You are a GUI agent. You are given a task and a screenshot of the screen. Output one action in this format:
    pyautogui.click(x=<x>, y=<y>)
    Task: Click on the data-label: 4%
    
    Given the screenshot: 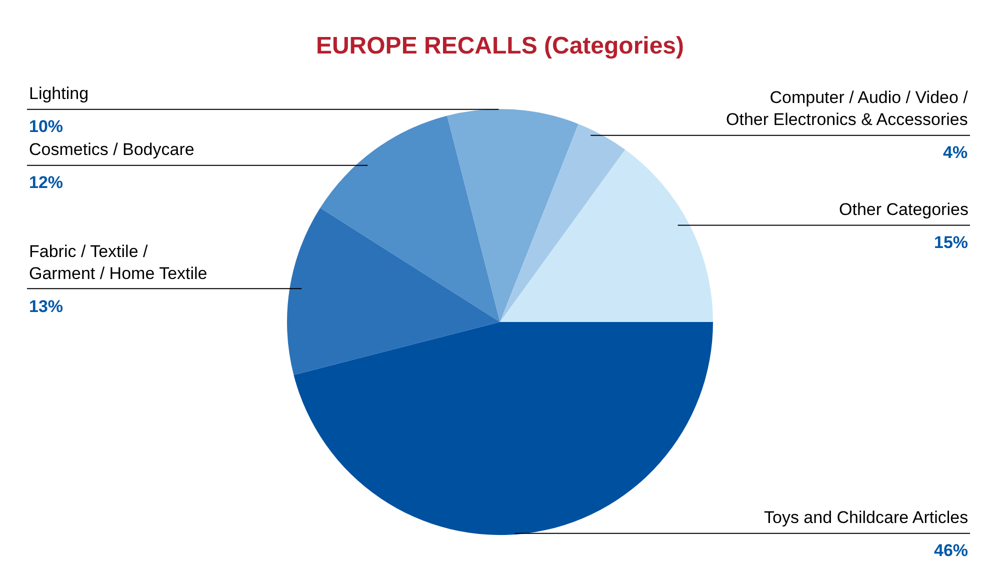 What is the action you would take?
    pyautogui.click(x=955, y=152)
    